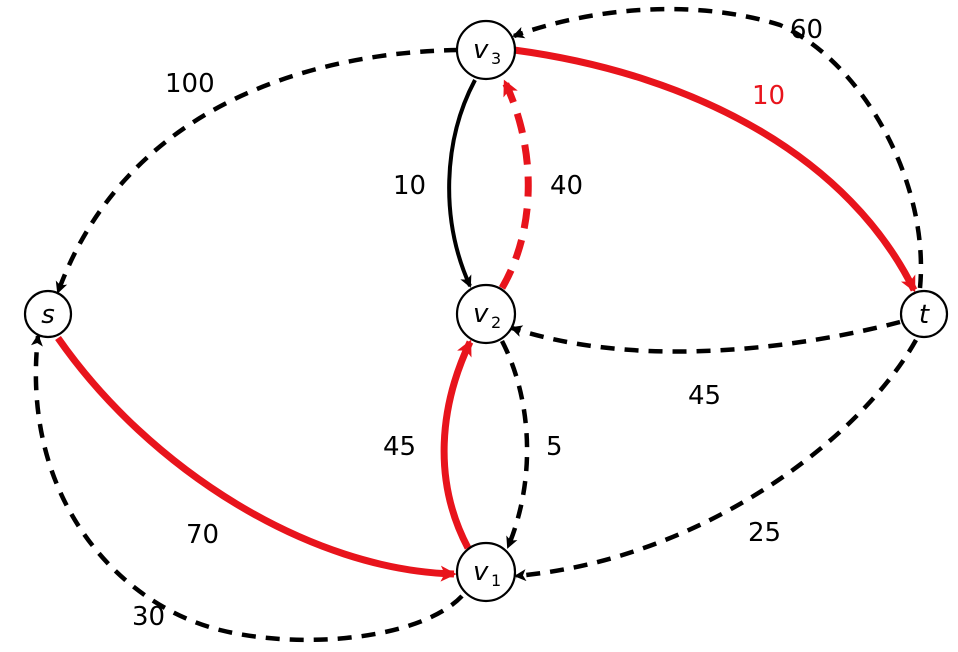 The height and width of the screenshot is (652, 958). Describe the element at coordinates (481, 314) in the screenshot. I see `node-v2-label: v` at that location.